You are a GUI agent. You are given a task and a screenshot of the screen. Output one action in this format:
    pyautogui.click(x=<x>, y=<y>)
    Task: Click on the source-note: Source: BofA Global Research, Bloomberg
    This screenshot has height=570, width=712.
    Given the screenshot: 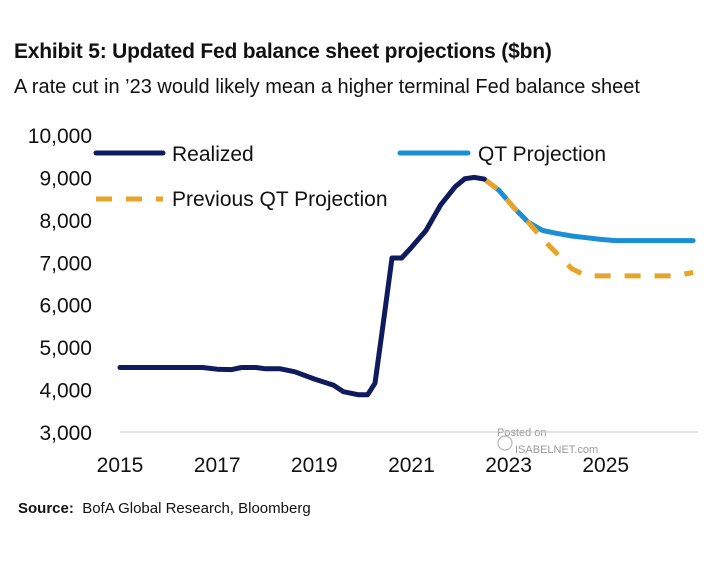 What is the action you would take?
    pyautogui.click(x=164, y=508)
    